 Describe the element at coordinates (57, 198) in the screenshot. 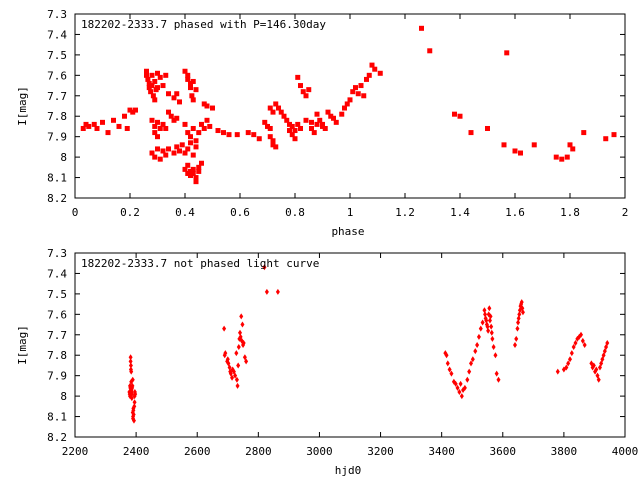

I see `y-tick-label-phased: 8.2` at that location.